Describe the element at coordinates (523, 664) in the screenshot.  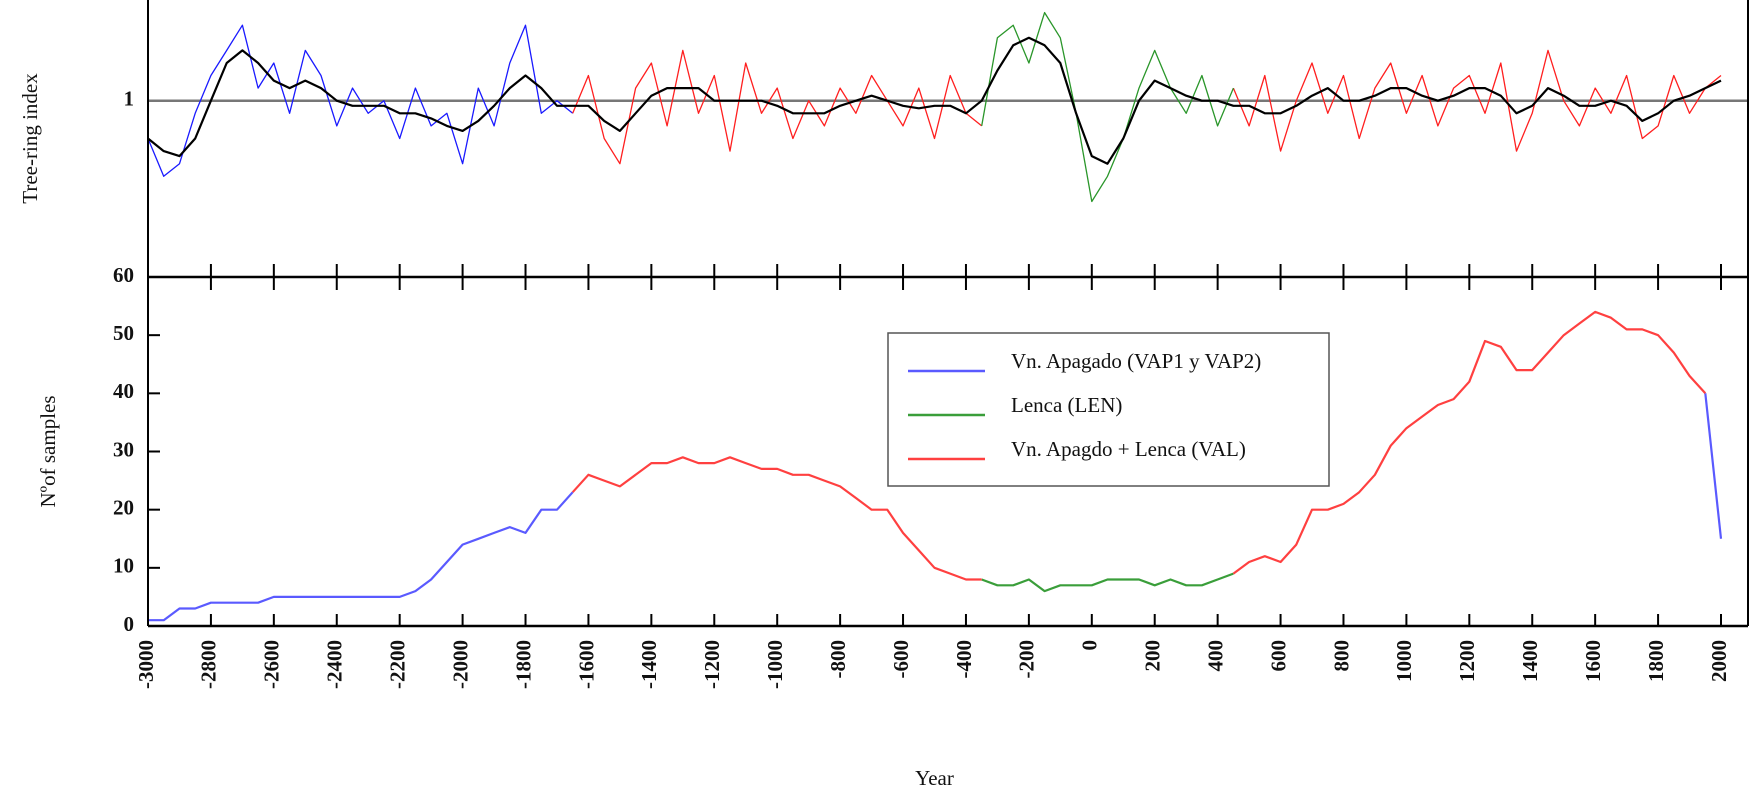
I see `x-tick-label: -1800` at that location.